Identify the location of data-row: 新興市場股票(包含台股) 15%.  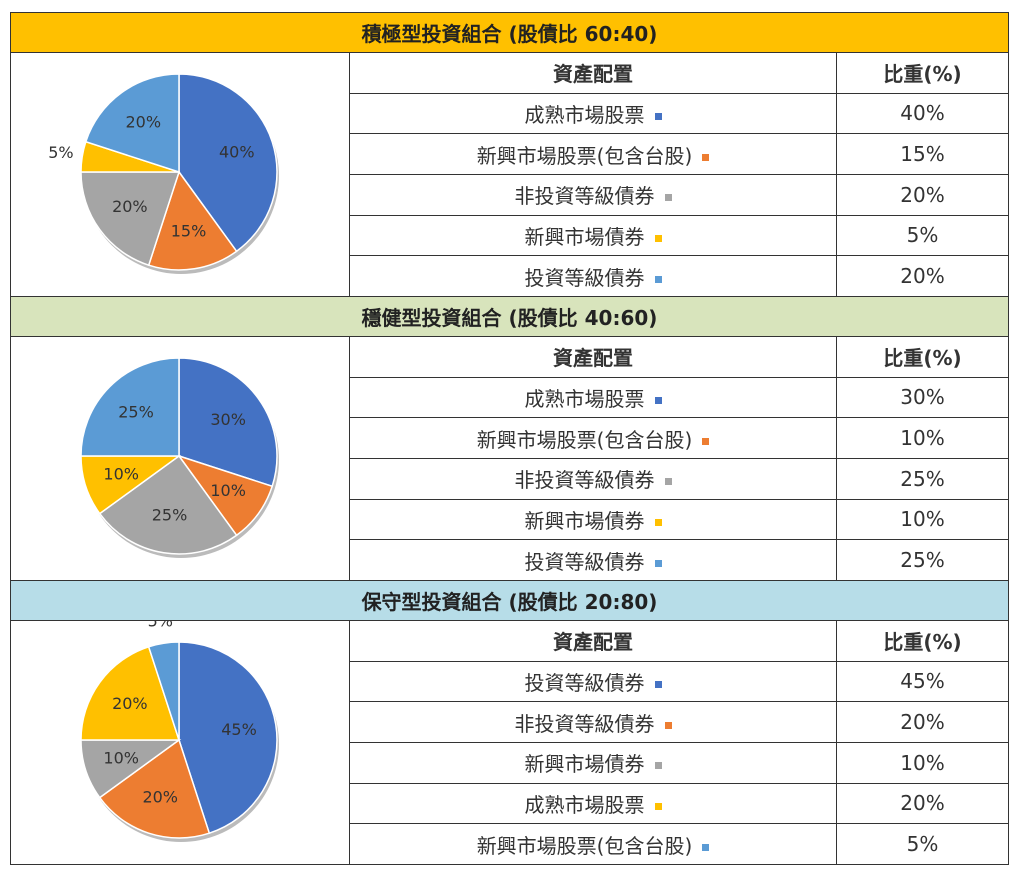
(510, 154).